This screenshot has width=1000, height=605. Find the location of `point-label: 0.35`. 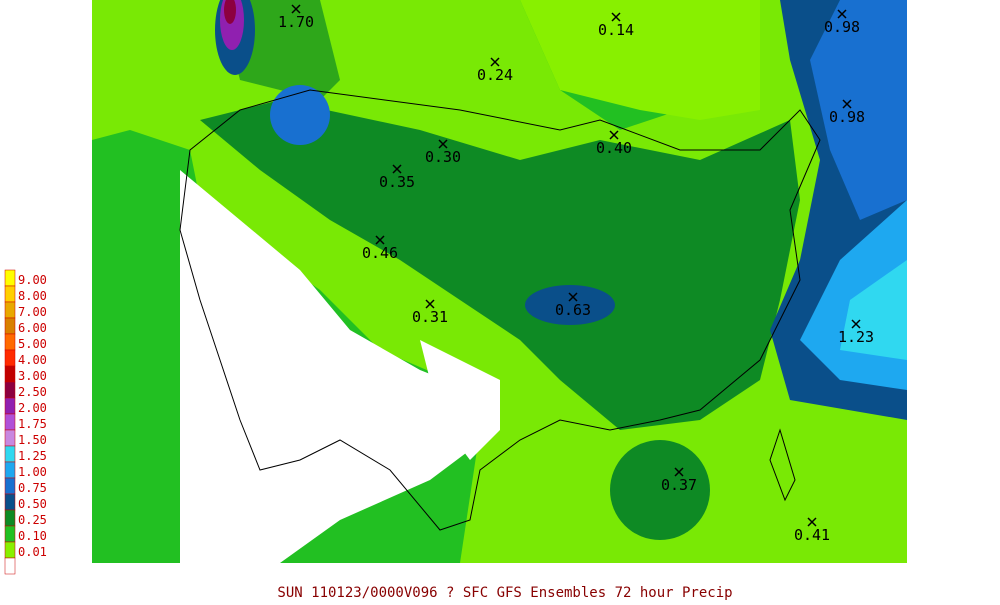

point-label: 0.35 is located at coordinates (397, 182).